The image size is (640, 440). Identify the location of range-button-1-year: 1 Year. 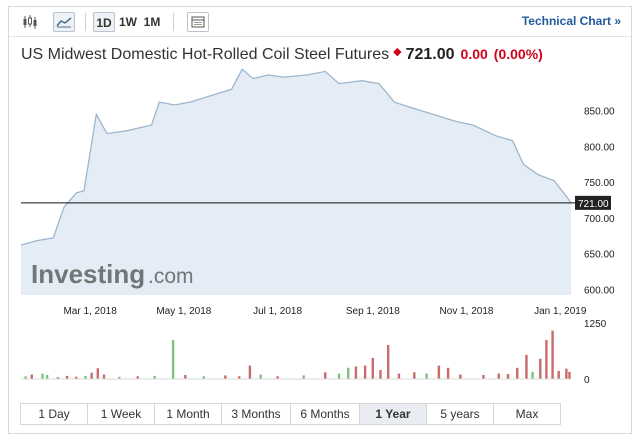
(393, 414).